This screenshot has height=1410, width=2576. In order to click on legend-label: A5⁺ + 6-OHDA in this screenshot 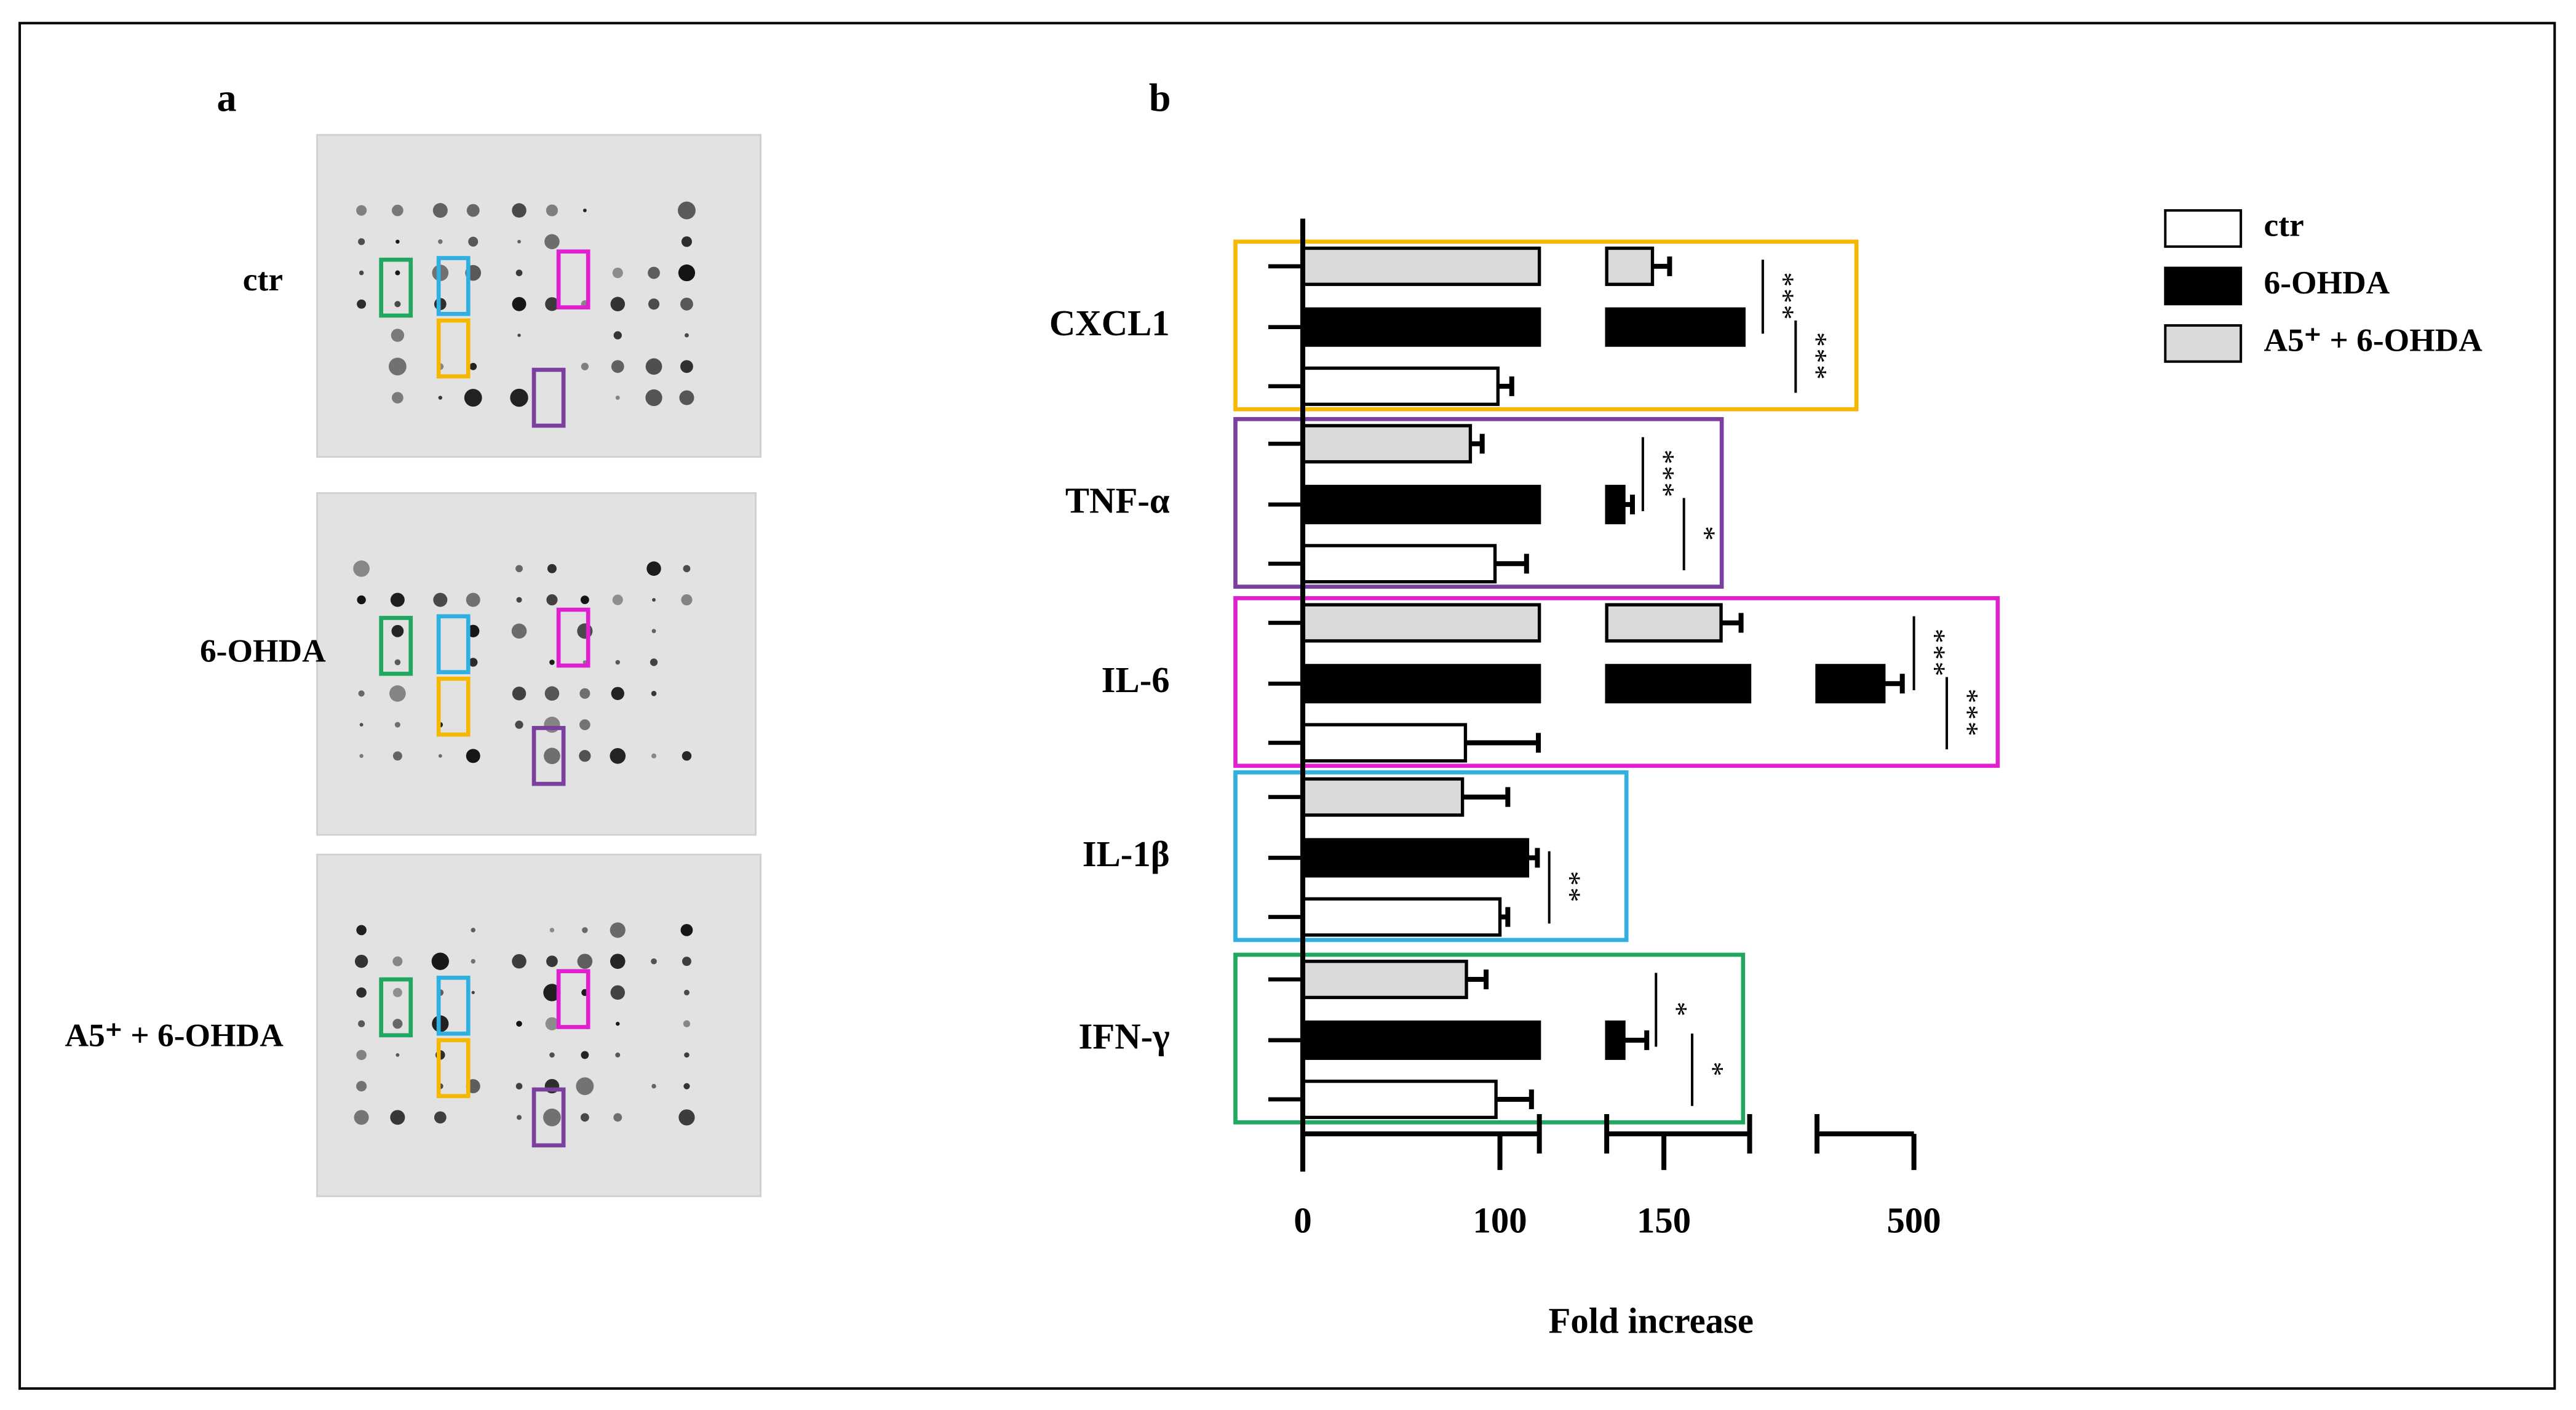, I will do `click(2373, 340)`.